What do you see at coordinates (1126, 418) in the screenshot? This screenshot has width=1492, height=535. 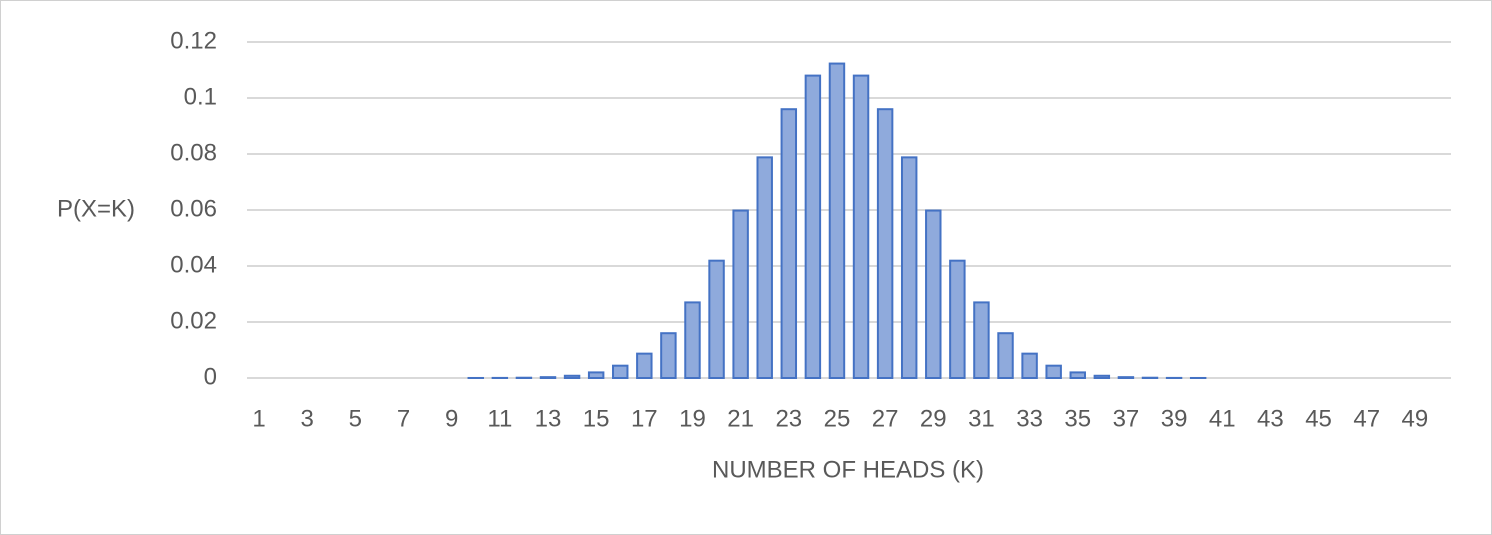 I see `x-tick-label: 37` at bounding box center [1126, 418].